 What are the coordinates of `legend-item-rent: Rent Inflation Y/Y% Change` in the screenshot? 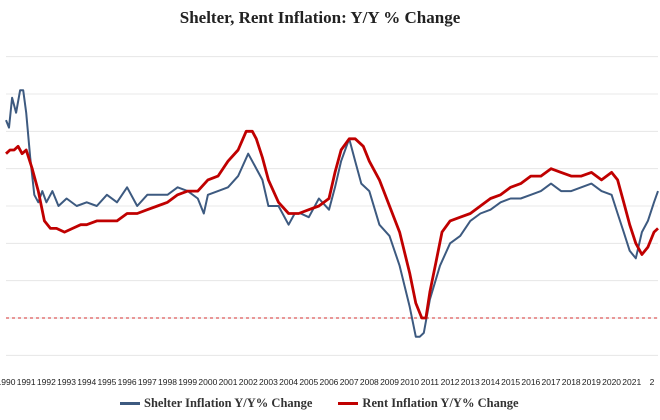 It's located at (428, 403).